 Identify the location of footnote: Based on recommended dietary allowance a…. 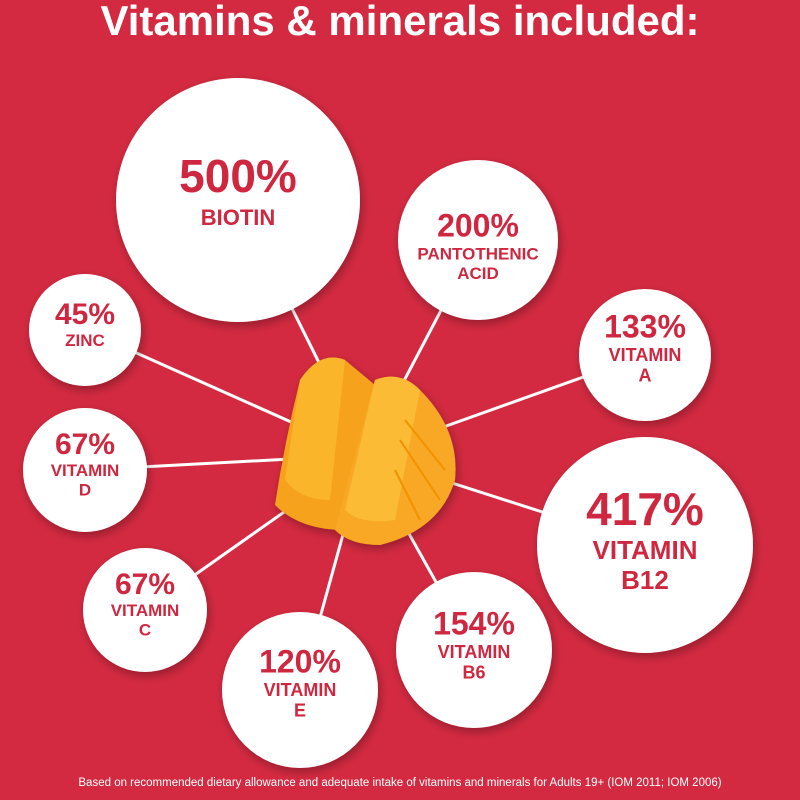
(399, 783).